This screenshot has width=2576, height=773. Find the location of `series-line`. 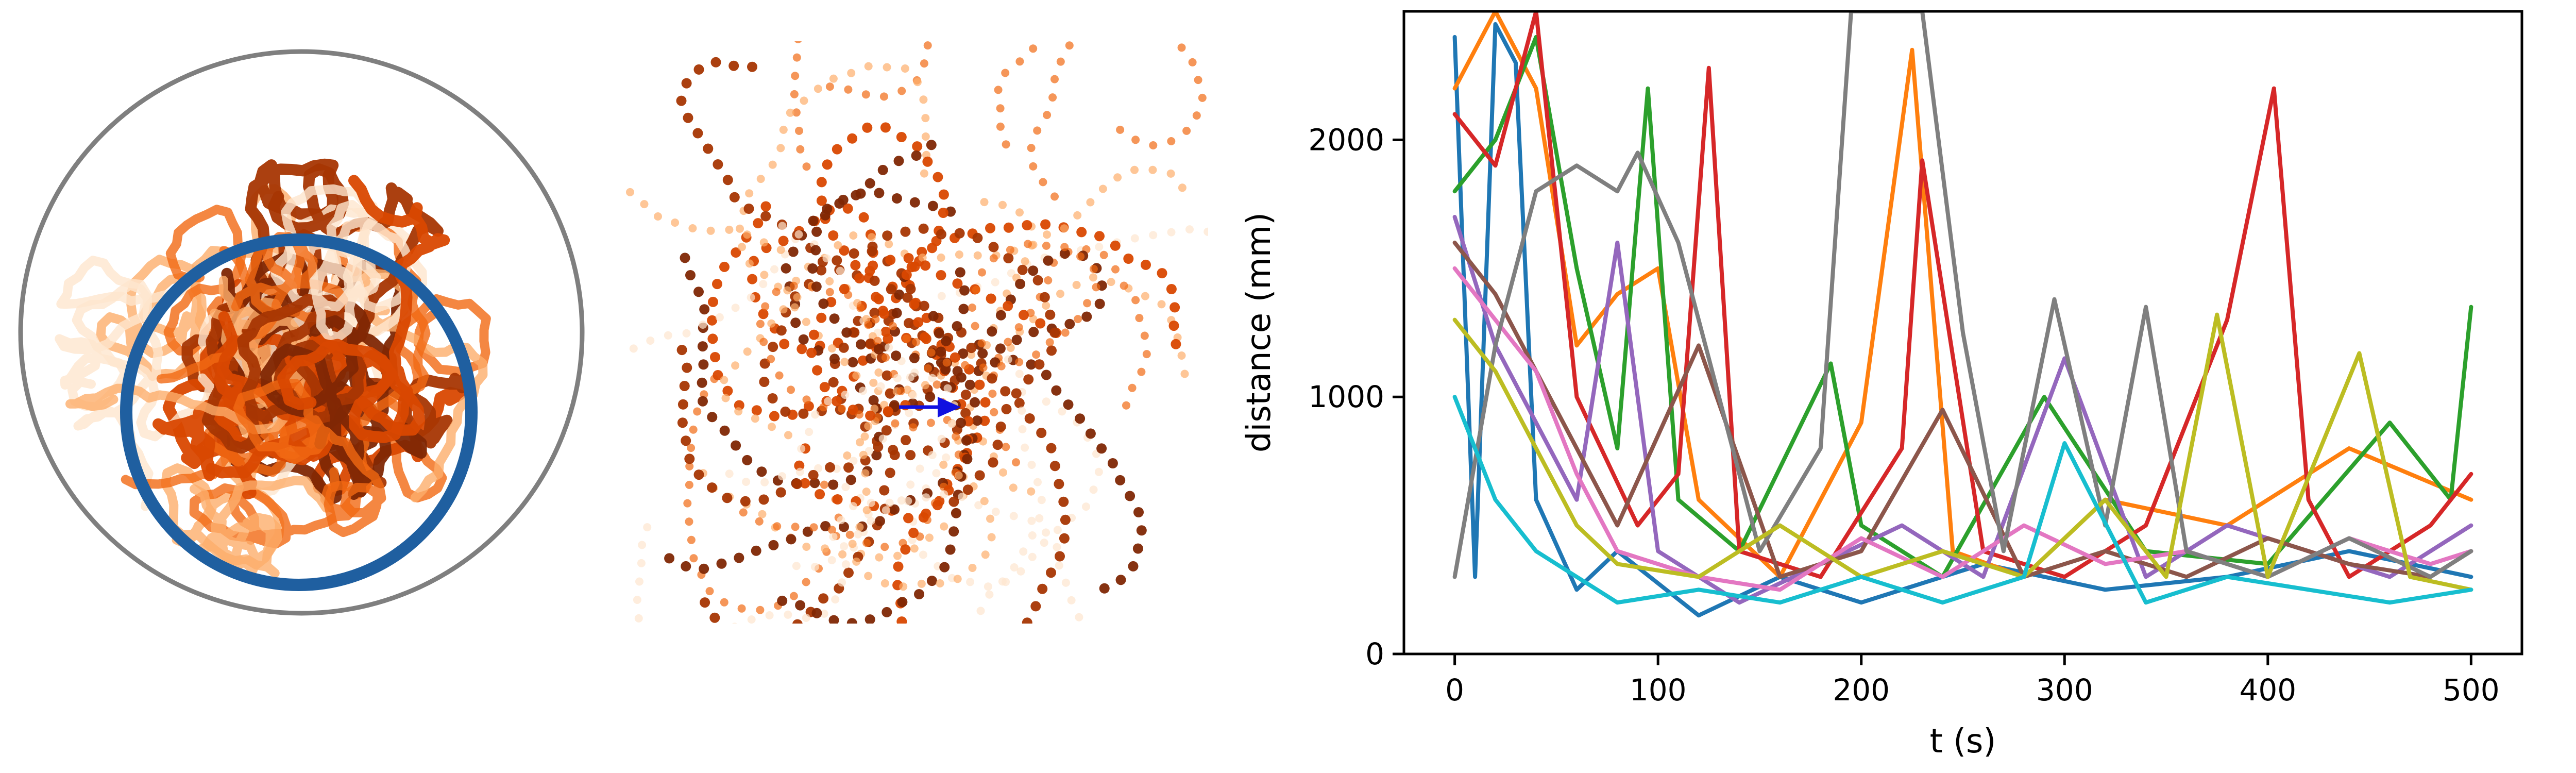

series-line is located at coordinates (1963, 452).